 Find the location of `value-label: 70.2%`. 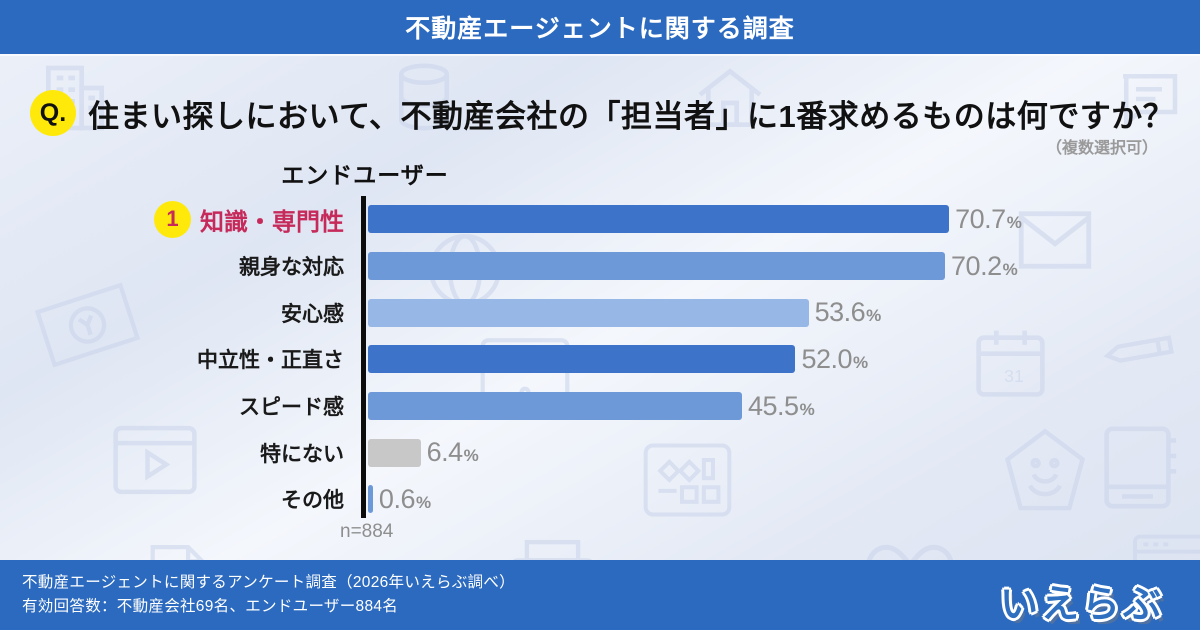

value-label: 70.2% is located at coordinates (984, 265).